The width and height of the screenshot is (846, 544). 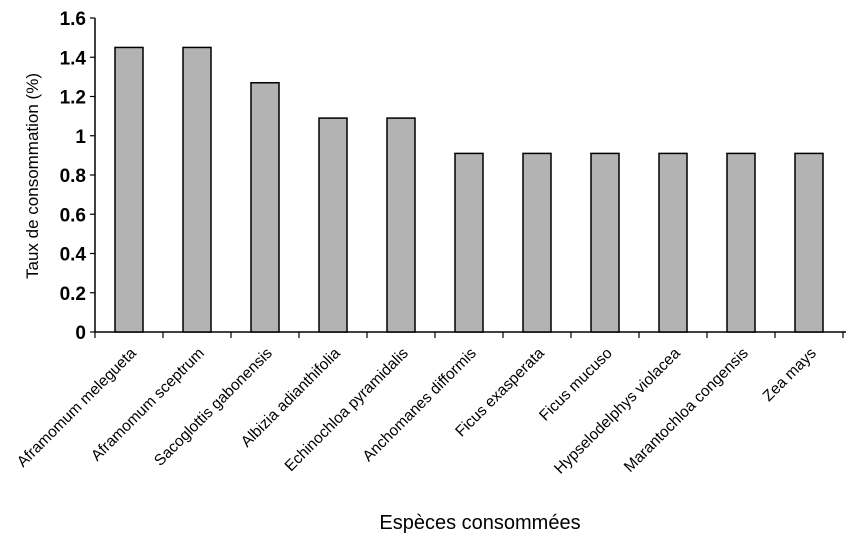 What do you see at coordinates (73, 294) in the screenshot?
I see `y-tick-label: 0.2` at bounding box center [73, 294].